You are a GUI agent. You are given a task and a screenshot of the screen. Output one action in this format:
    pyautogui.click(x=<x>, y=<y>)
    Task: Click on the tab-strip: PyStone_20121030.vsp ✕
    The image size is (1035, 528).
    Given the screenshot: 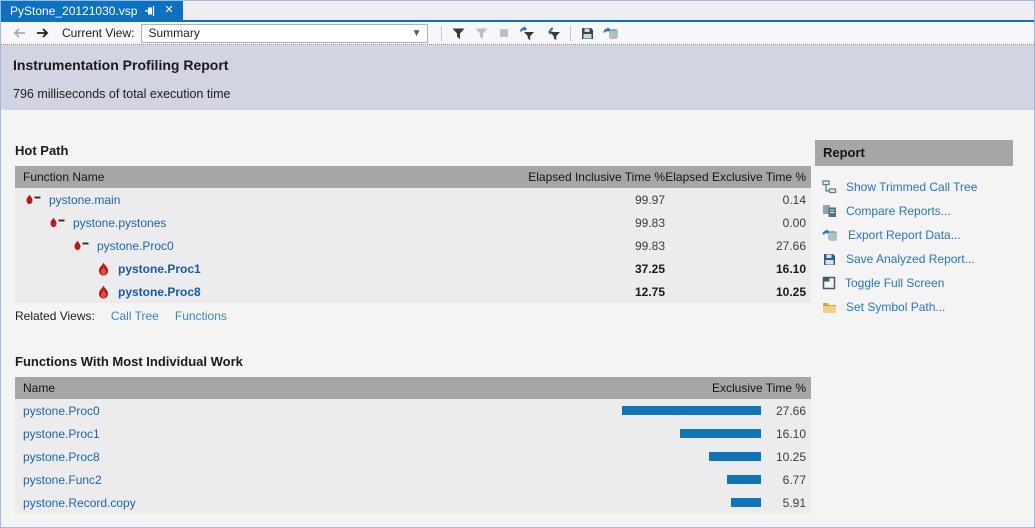 What is the action you would take?
    pyautogui.click(x=517, y=11)
    